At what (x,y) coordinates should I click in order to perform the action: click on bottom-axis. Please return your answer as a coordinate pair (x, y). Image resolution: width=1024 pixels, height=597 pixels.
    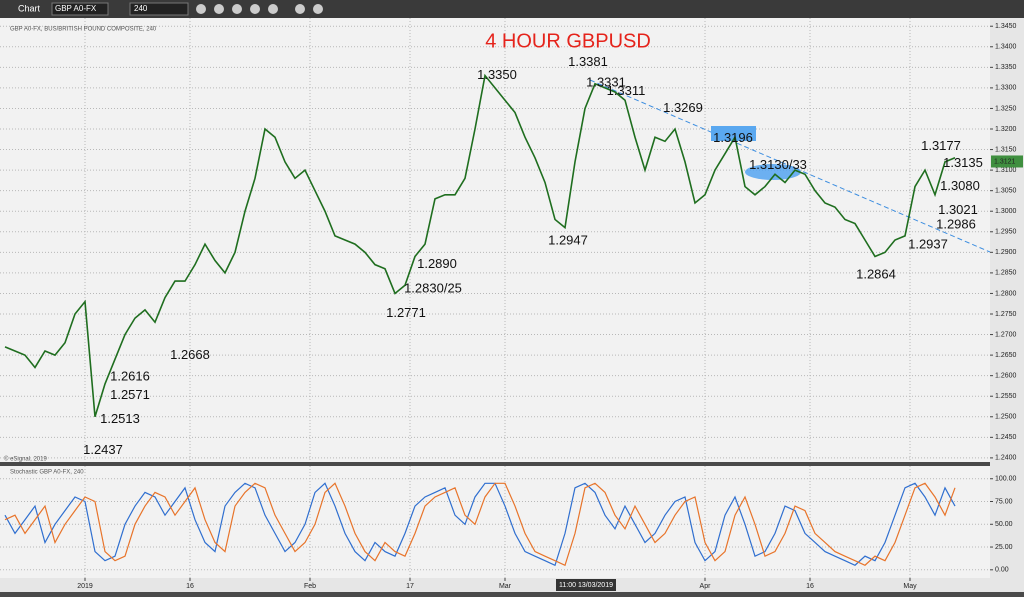
    Looking at the image, I should click on (512, 585).